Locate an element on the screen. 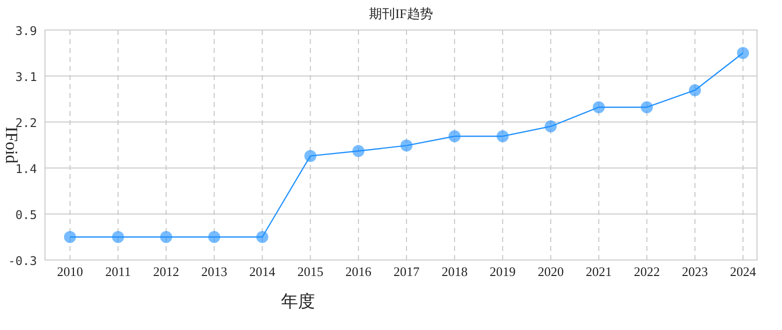 The image size is (782, 330). chart-title: 期刊IF趋势 is located at coordinates (401, 13).